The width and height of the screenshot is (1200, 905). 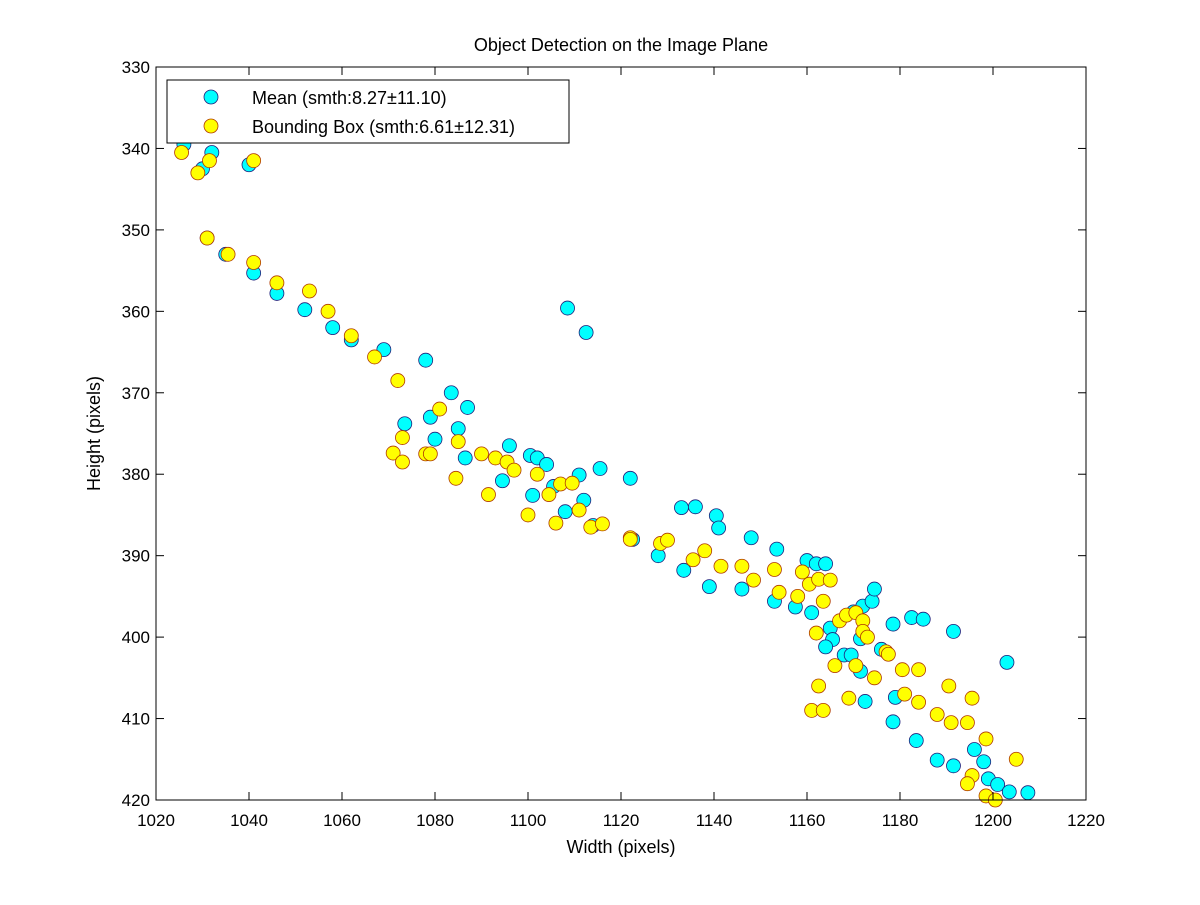 I want to click on x-tick-label: 1060, so click(x=342, y=820).